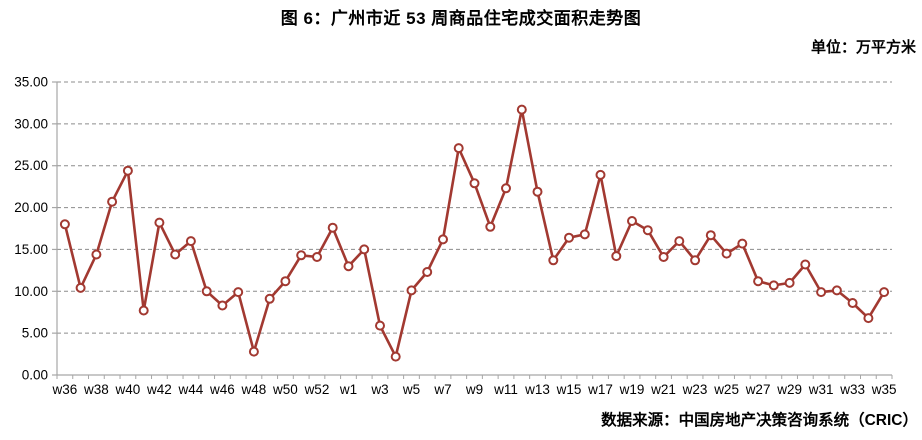  What do you see at coordinates (31, 291) in the screenshot?
I see `y-tick-label: 10.00` at bounding box center [31, 291].